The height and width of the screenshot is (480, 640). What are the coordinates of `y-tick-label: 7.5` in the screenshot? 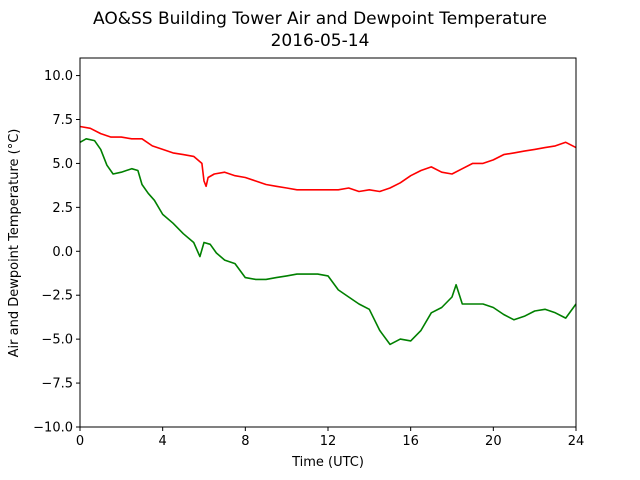 It's located at (62, 120).